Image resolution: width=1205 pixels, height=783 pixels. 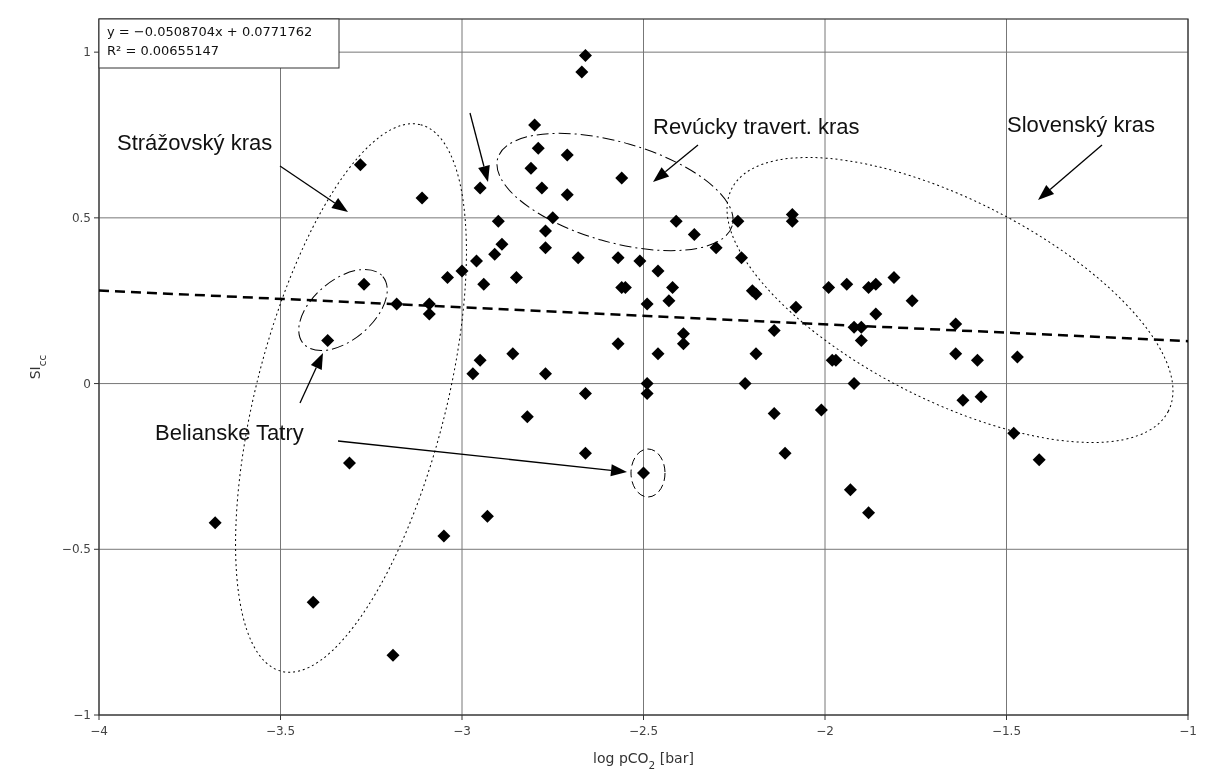 What do you see at coordinates (163, 50) in the screenshot?
I see `annotation: R² = 0.00655147` at bounding box center [163, 50].